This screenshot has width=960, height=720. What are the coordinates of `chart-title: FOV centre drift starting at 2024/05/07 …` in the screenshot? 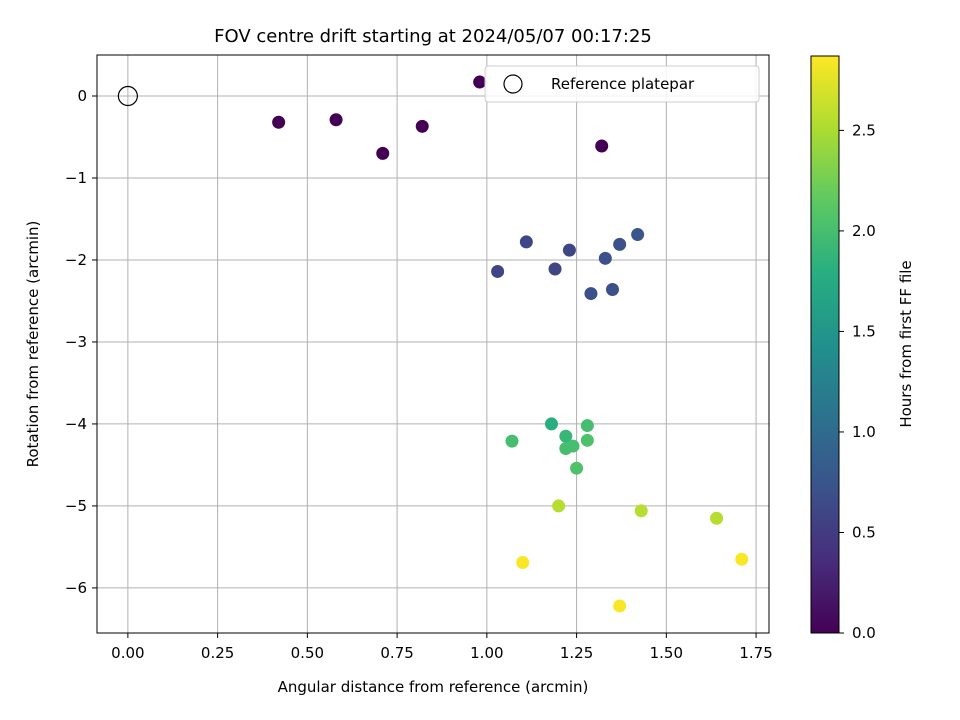 It's located at (433, 36).